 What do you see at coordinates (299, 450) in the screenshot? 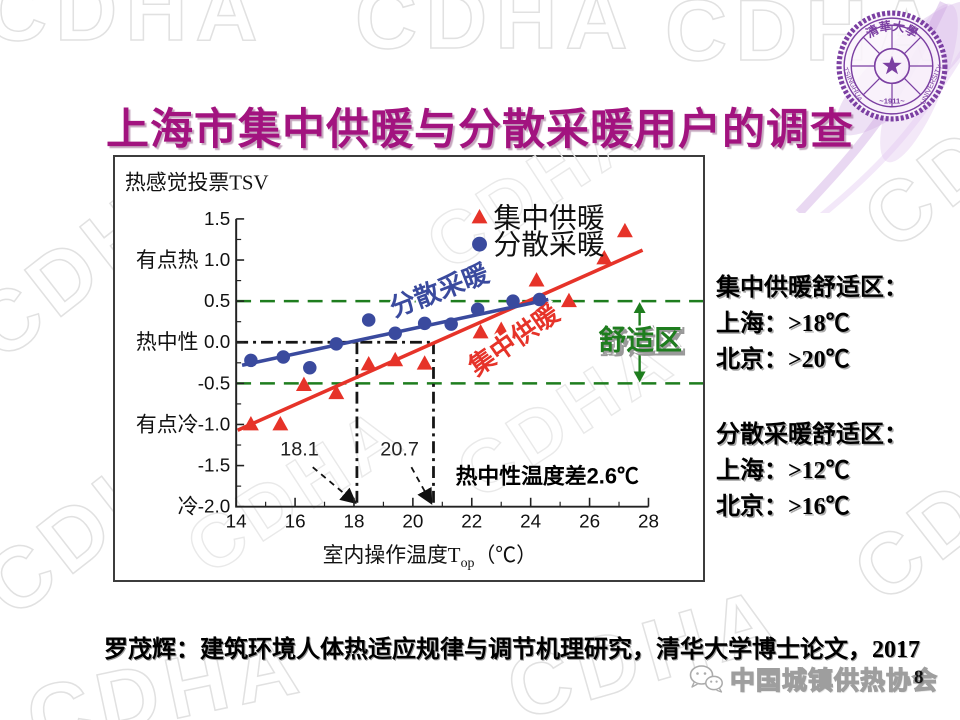
I see `neutral-temp-value: 18.1` at bounding box center [299, 450].